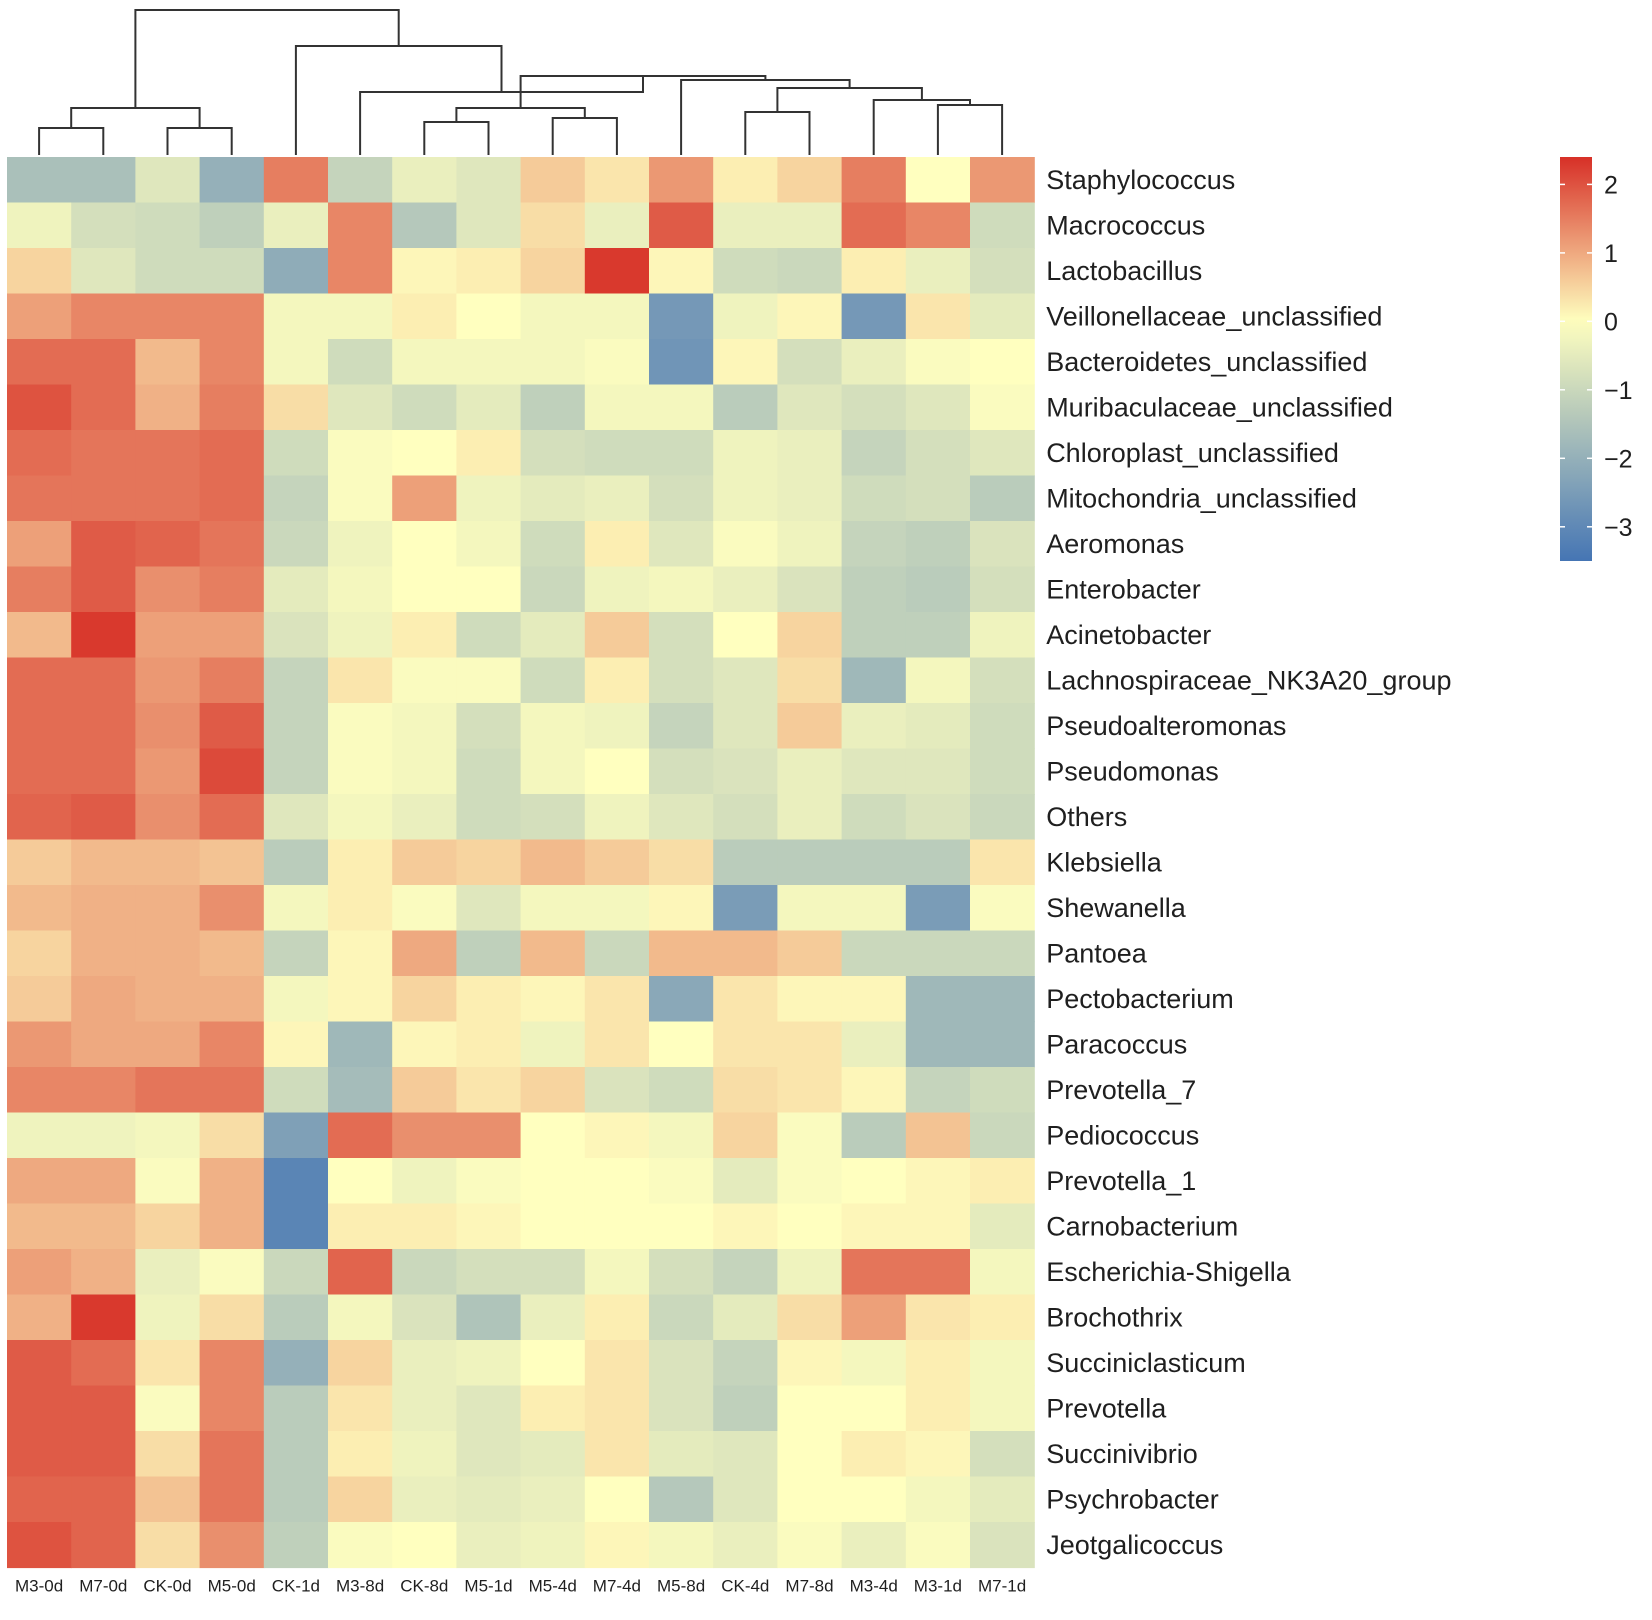  What do you see at coordinates (1166, 726) in the screenshot?
I see `row-label: Pseudoalteromonas` at bounding box center [1166, 726].